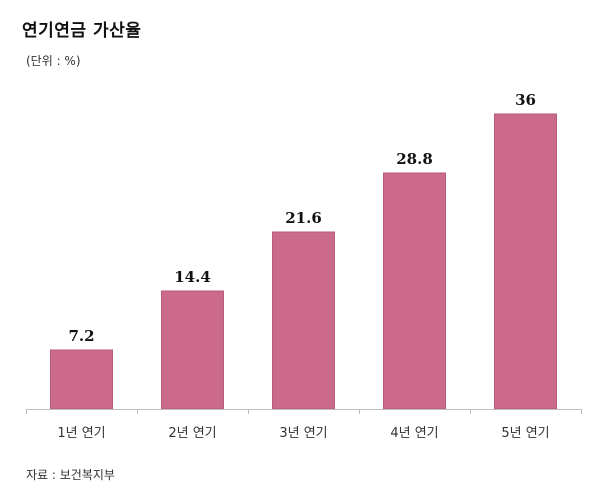 This screenshot has height=486, width=589. I want to click on source-note: 자료 : 보건복지부, so click(70, 475).